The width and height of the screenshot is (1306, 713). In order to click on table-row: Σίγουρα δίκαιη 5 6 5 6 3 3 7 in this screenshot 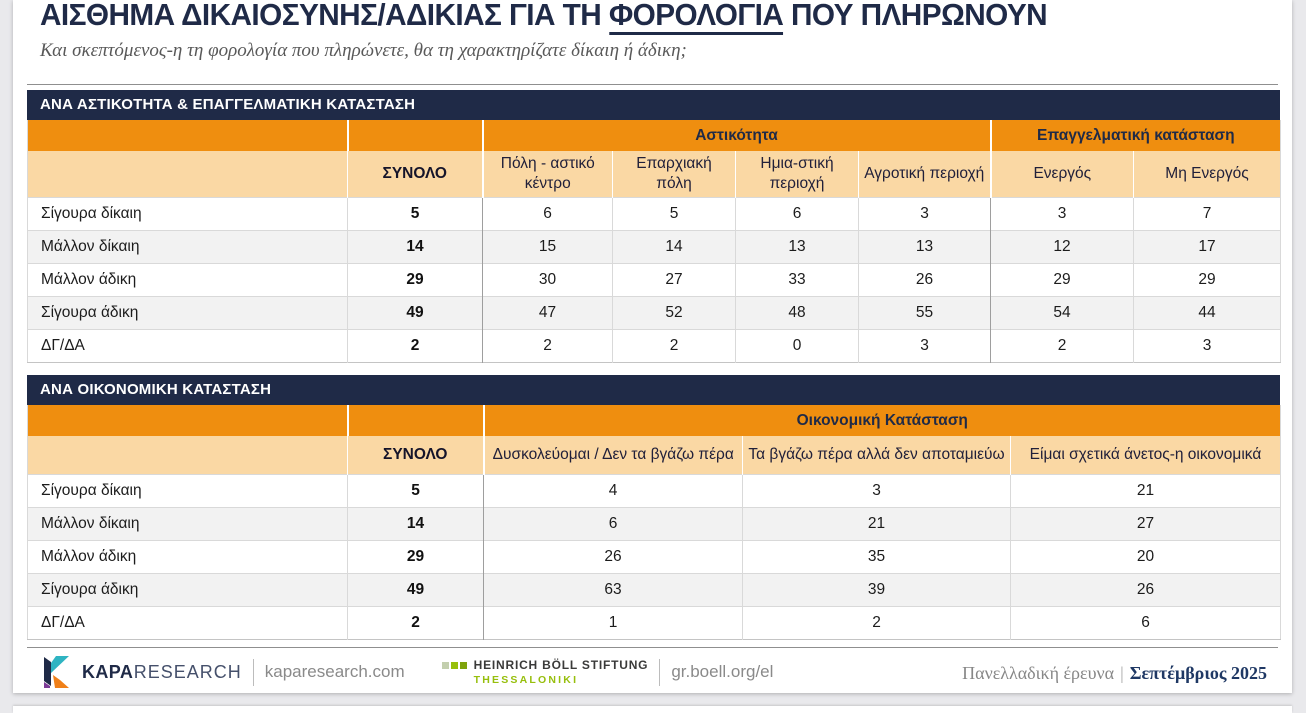, I will do `click(654, 213)`.